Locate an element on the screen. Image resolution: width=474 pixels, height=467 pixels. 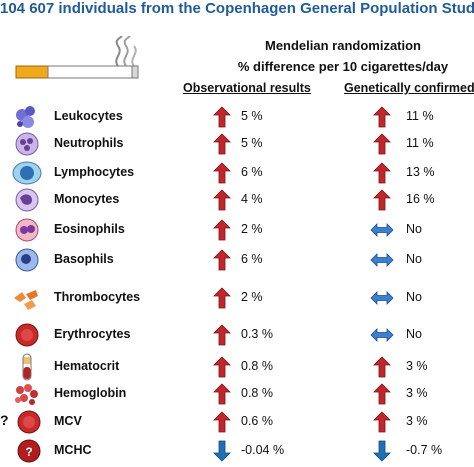
unit-subtitle: % difference per 10 cigarettes/day is located at coordinates (343, 66).